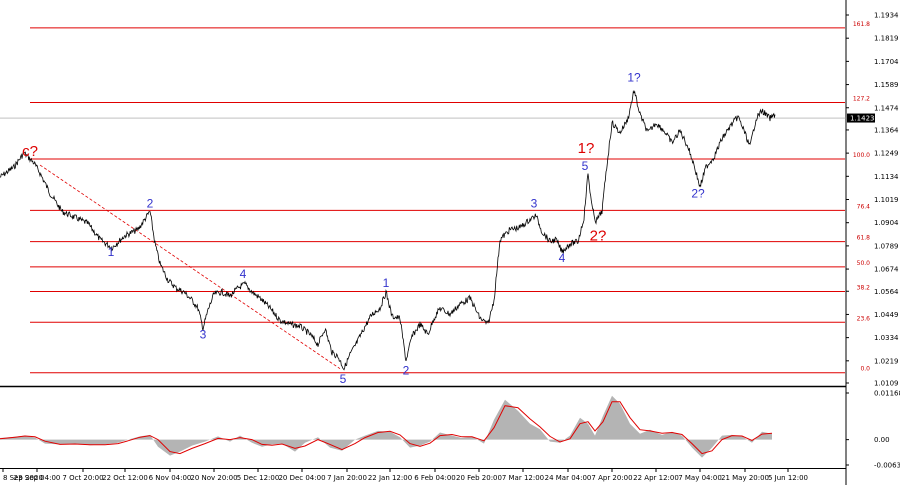 This screenshot has width=900, height=485. I want to click on indicator-tick-label: -0.00635, so click(887, 466).